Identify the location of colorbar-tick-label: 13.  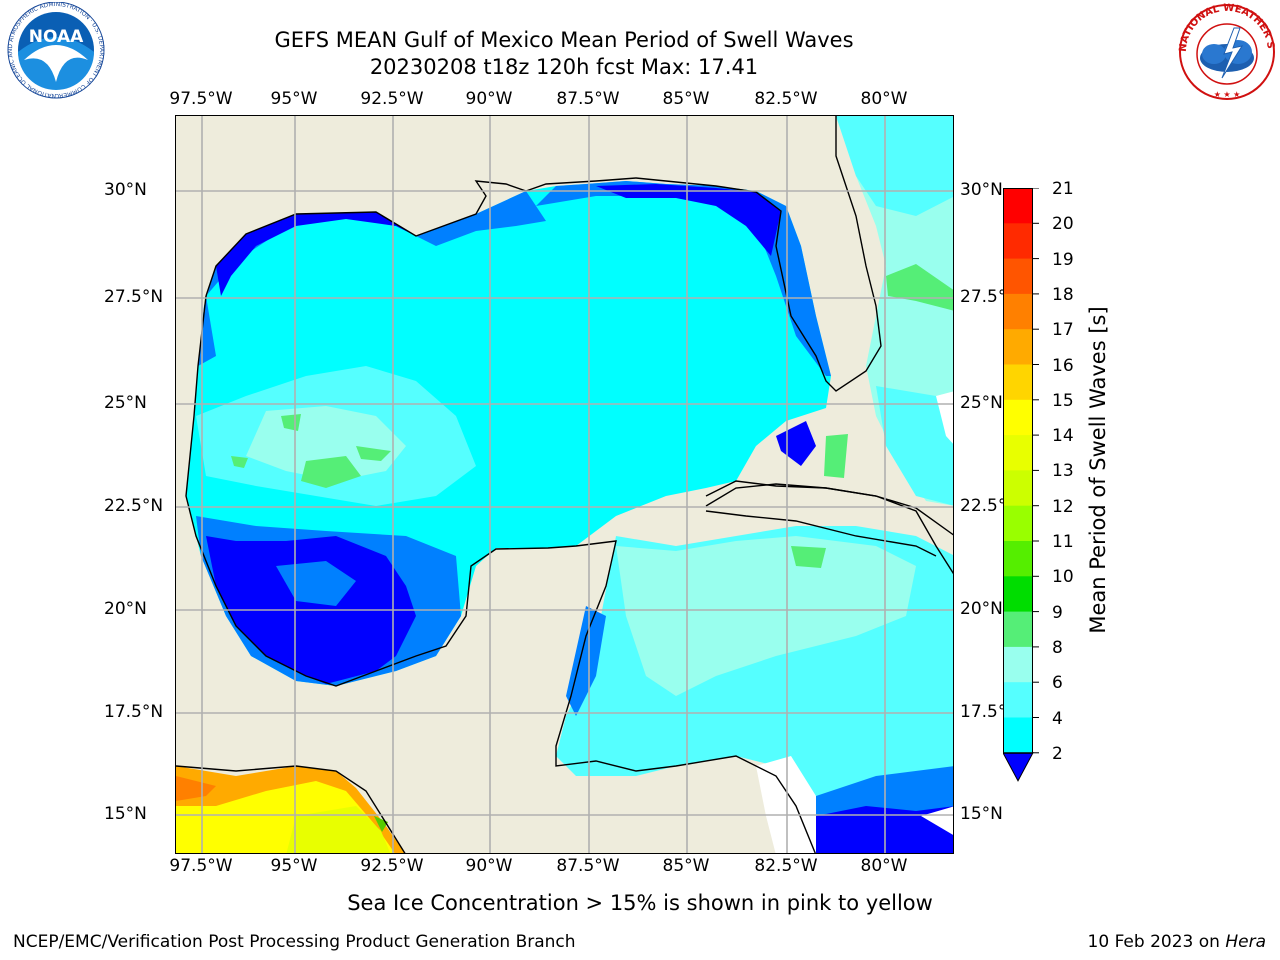
(1063, 471).